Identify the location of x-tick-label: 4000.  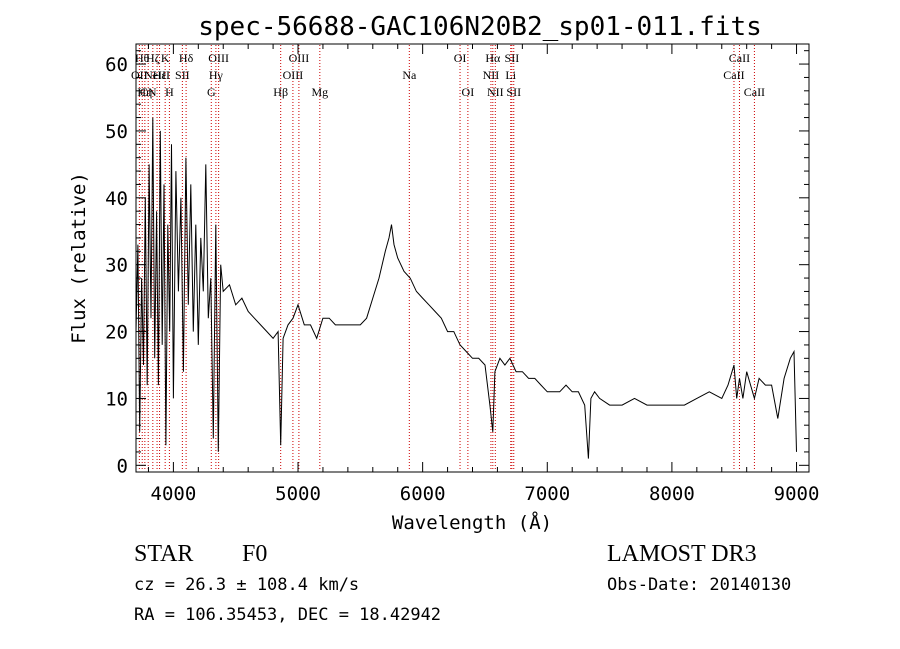
(174, 494).